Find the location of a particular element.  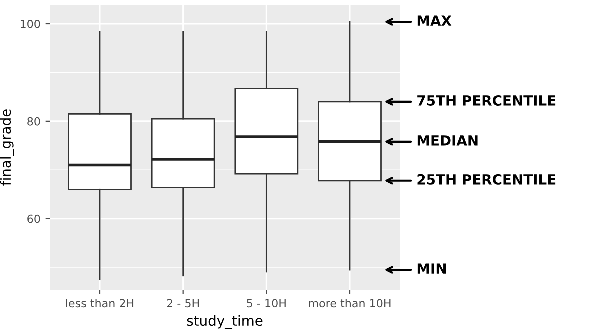

text: MIN is located at coordinates (432, 269).